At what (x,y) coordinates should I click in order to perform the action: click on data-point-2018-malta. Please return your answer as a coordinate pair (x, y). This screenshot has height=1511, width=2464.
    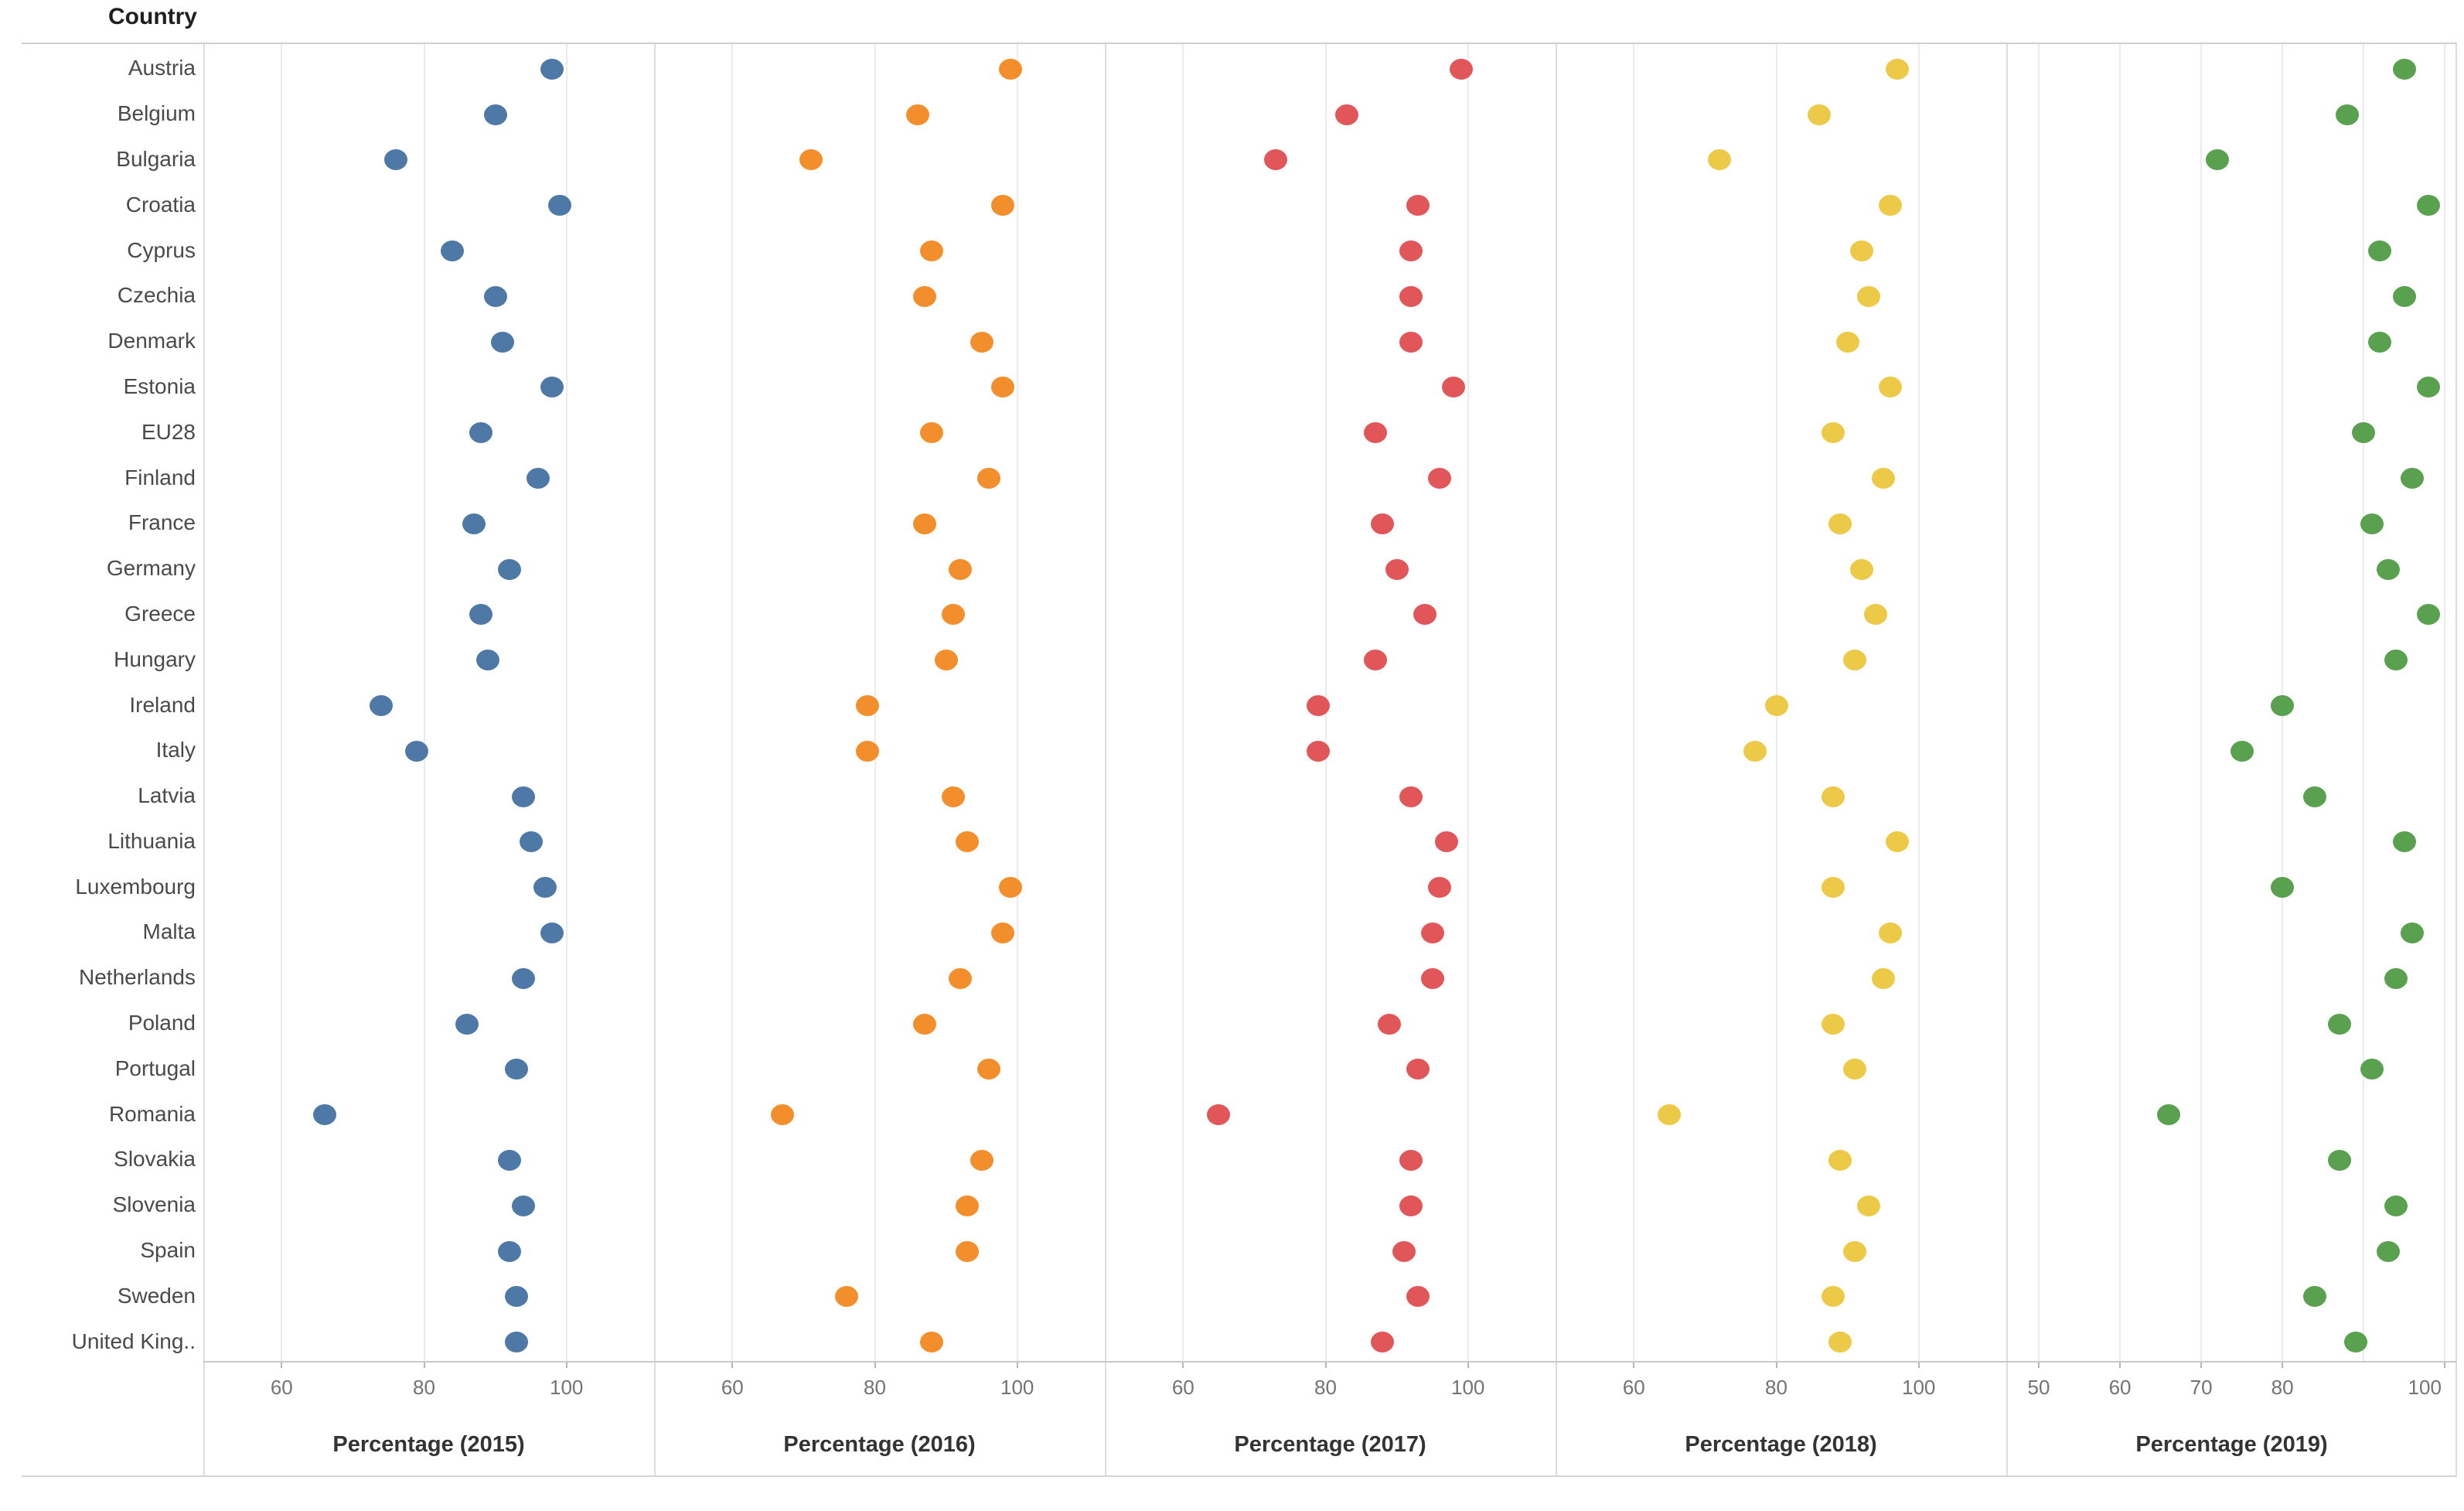
    Looking at the image, I should click on (1890, 933).